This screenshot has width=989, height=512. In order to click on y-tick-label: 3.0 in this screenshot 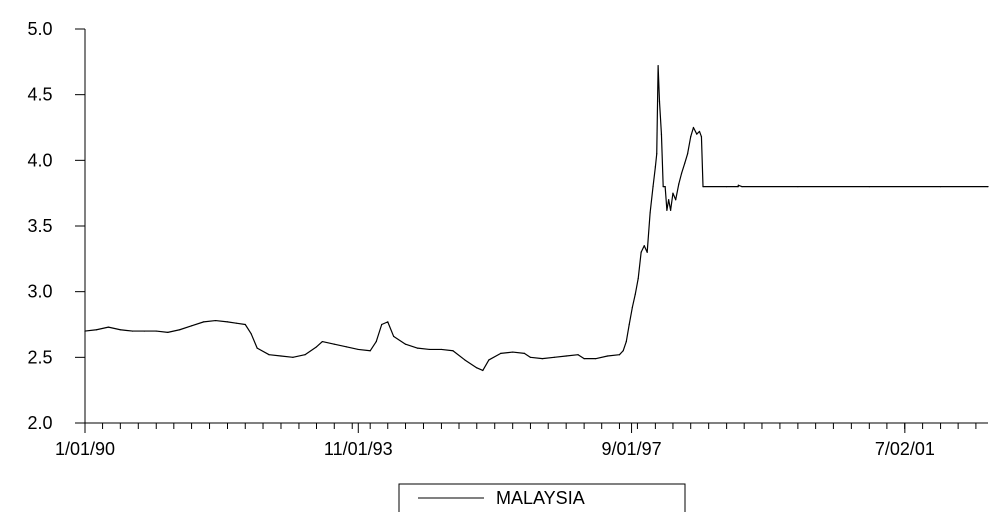, I will do `click(39, 292)`.